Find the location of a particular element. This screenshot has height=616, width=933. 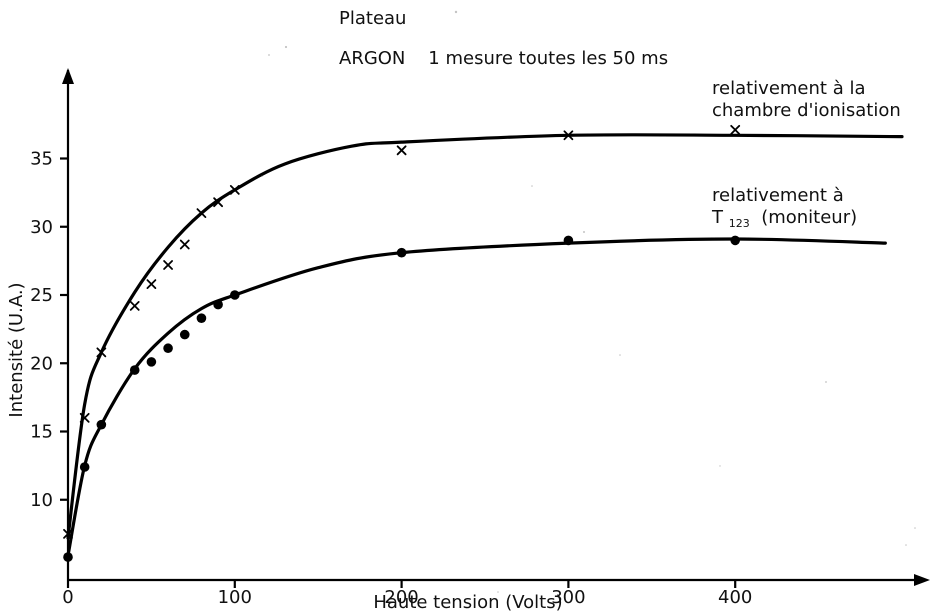

x-tick-label: 100 is located at coordinates (235, 597).